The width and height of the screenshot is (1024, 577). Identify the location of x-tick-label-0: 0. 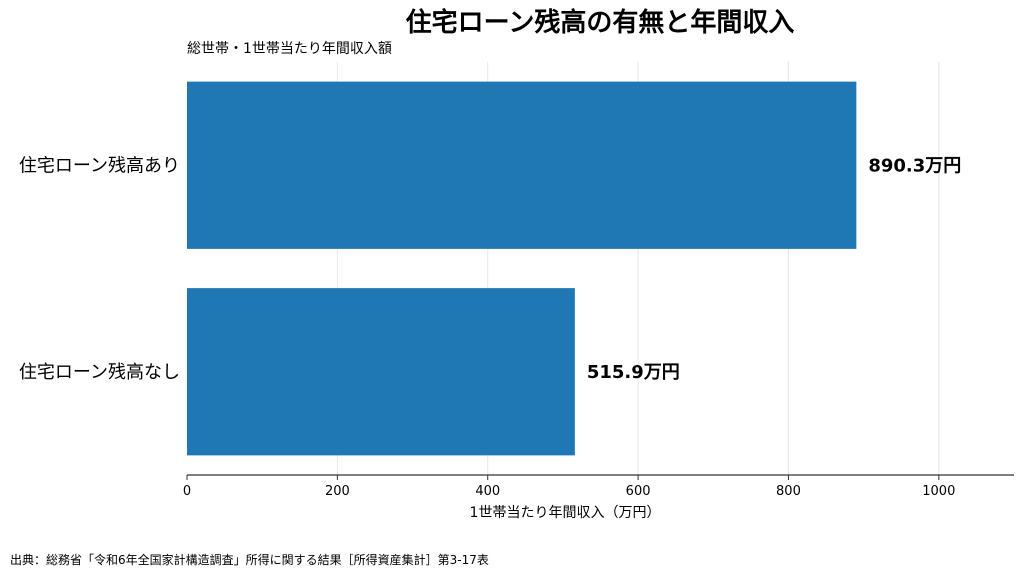
(187, 491).